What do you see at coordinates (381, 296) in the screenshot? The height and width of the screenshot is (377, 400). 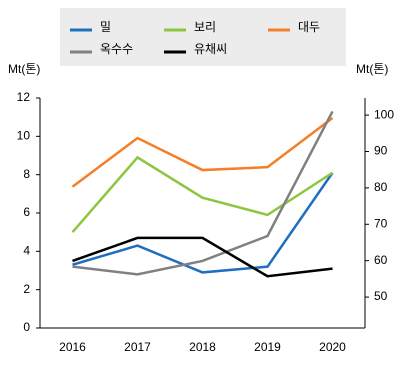 I see `y2-tick-label: 50` at bounding box center [381, 296].